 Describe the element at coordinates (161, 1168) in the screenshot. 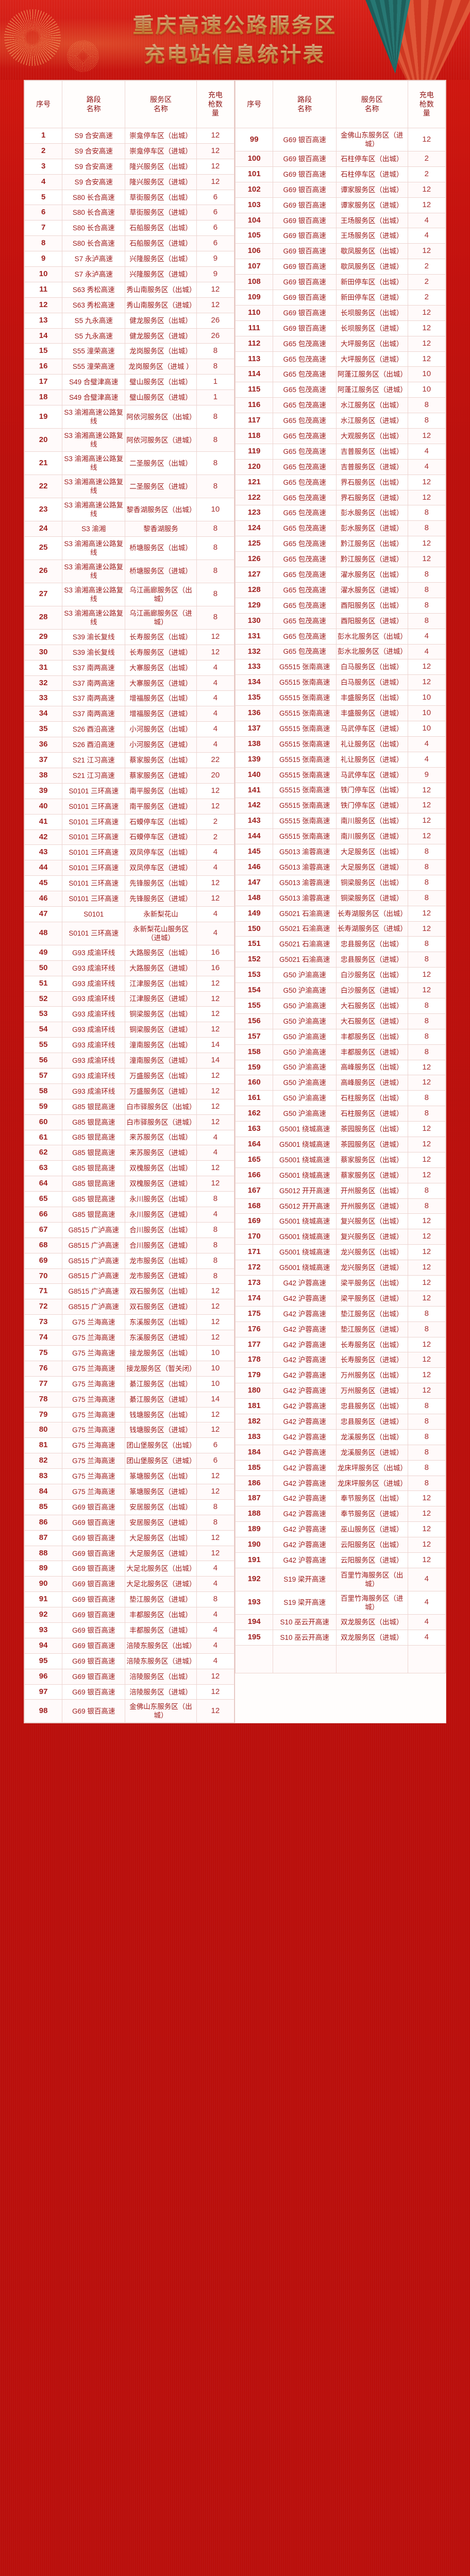

I see `cell-service-area: 双槐服务区（出城）` at that location.